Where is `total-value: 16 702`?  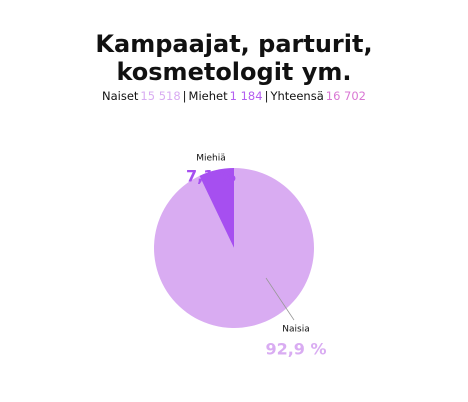
total-value: 16 702 is located at coordinates (345, 96).